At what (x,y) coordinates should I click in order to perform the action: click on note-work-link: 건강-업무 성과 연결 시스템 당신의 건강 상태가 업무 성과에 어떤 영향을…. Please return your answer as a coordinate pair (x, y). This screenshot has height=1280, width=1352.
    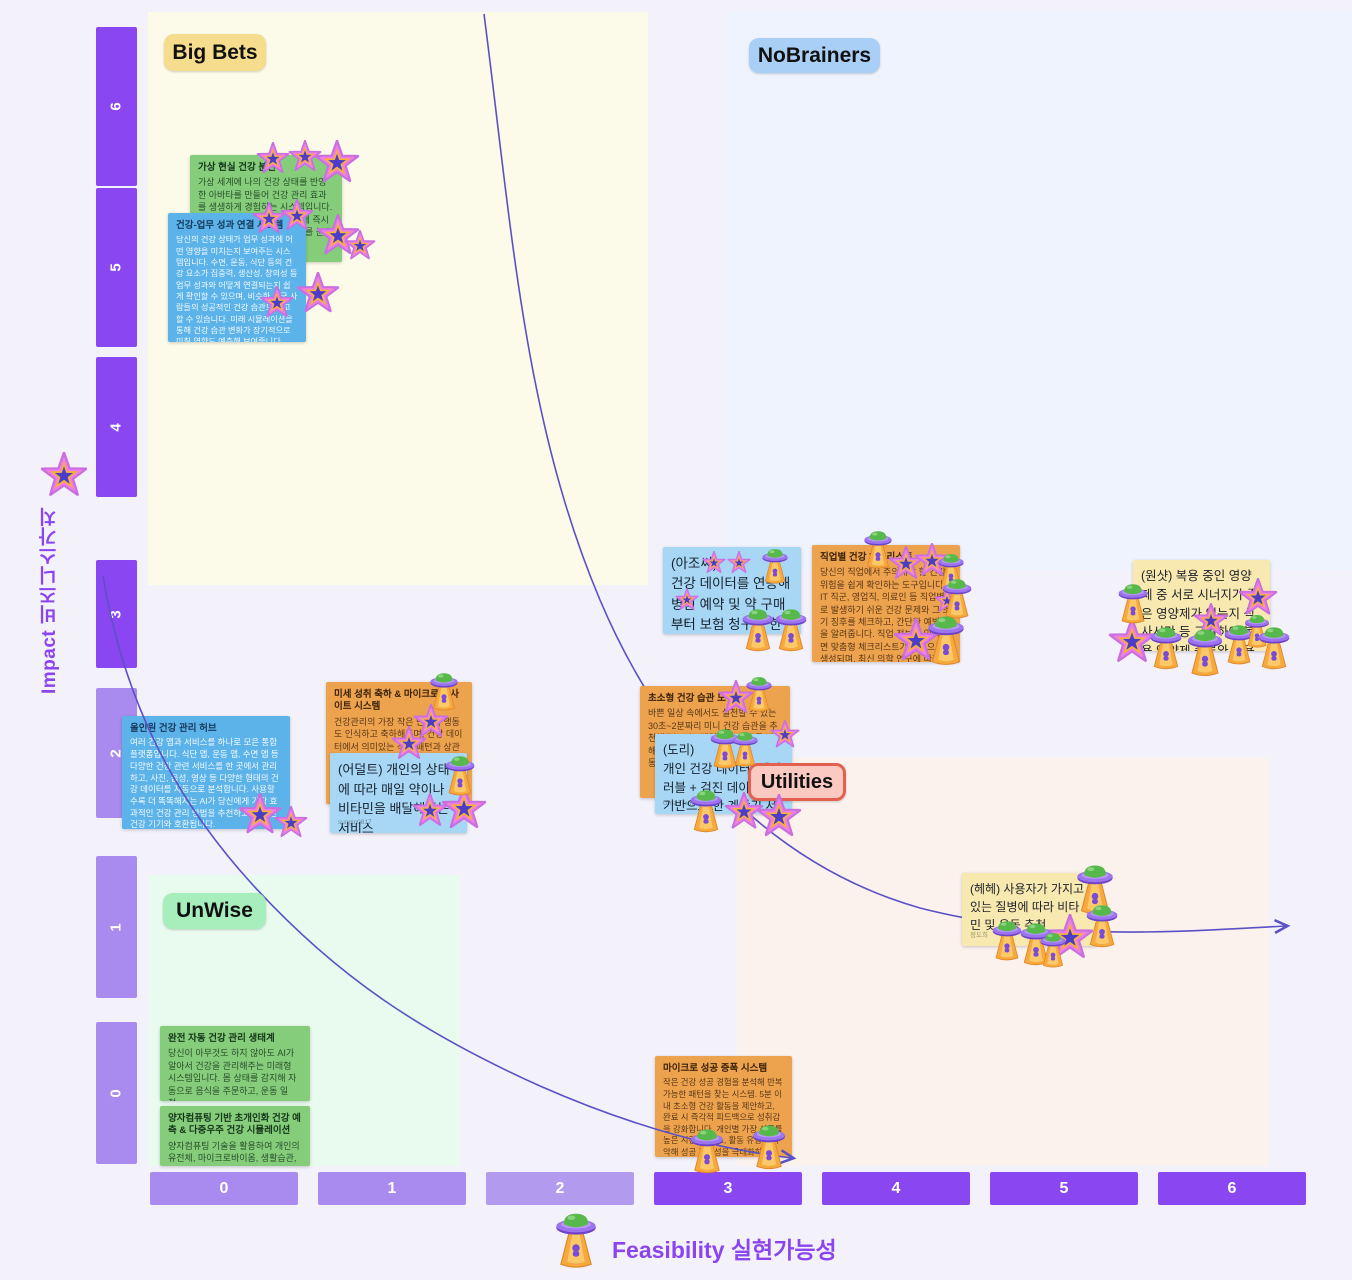
    Looking at the image, I should click on (237, 277).